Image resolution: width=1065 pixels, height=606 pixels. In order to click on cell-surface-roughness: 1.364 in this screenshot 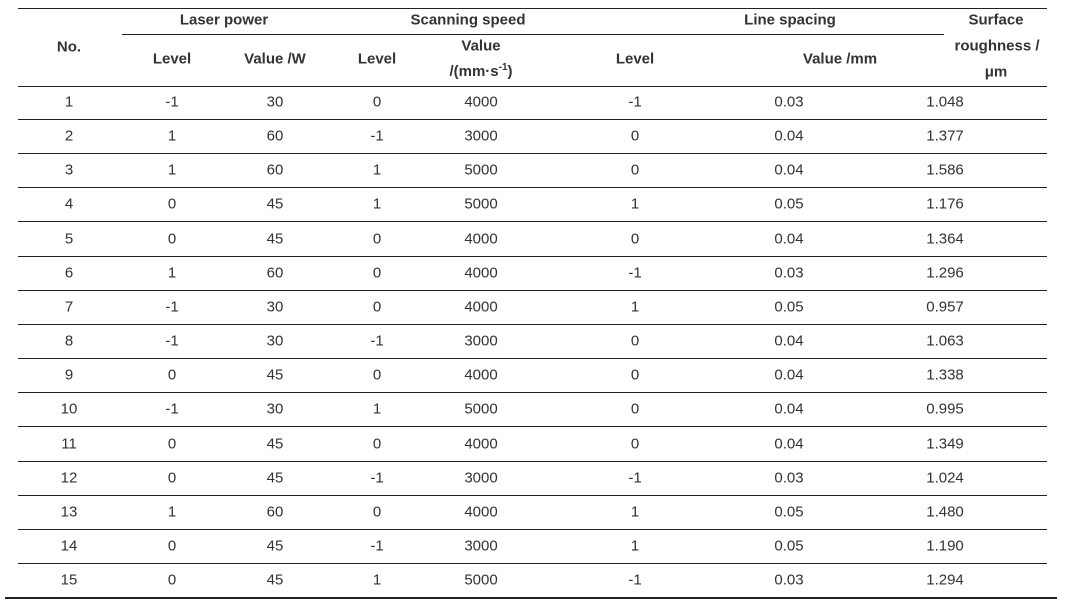, I will do `click(945, 239)`.